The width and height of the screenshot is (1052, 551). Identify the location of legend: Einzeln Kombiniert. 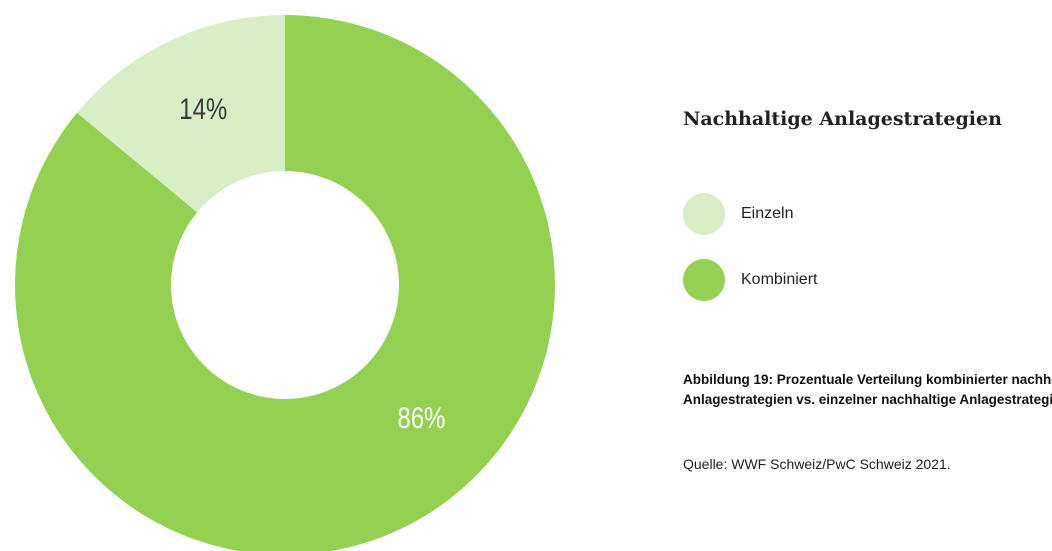
(750, 258).